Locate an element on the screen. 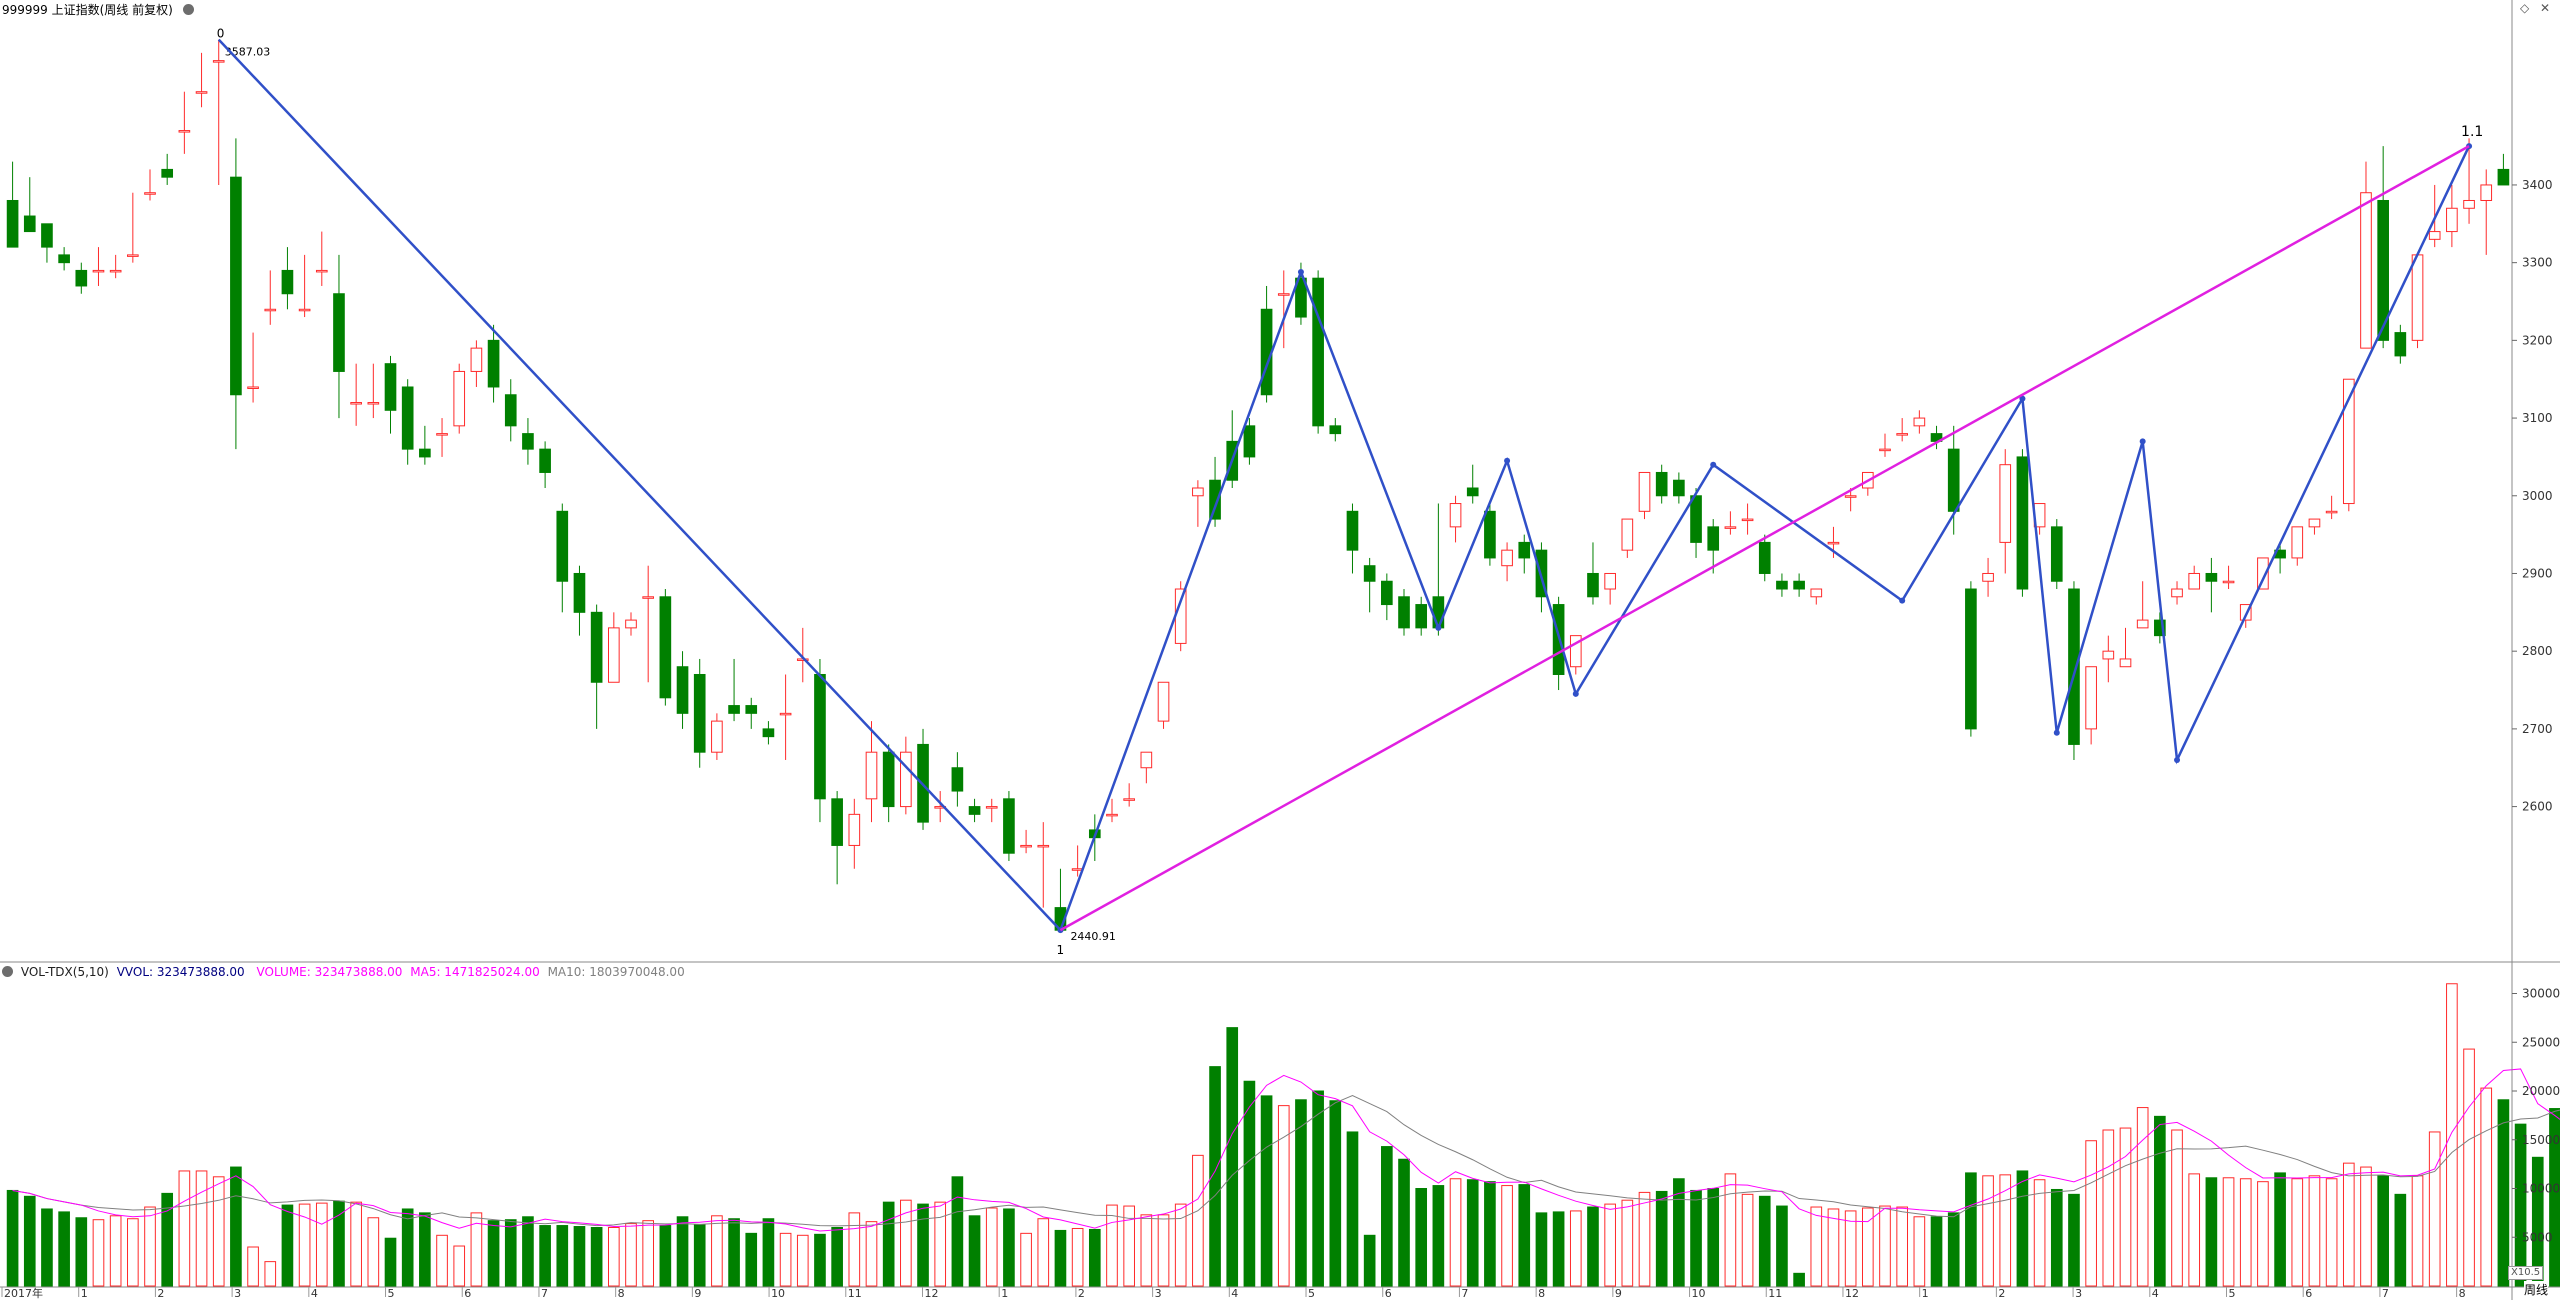 This screenshot has height=1300, width=2560. low-label: 2440.91 is located at coordinates (1093, 936).